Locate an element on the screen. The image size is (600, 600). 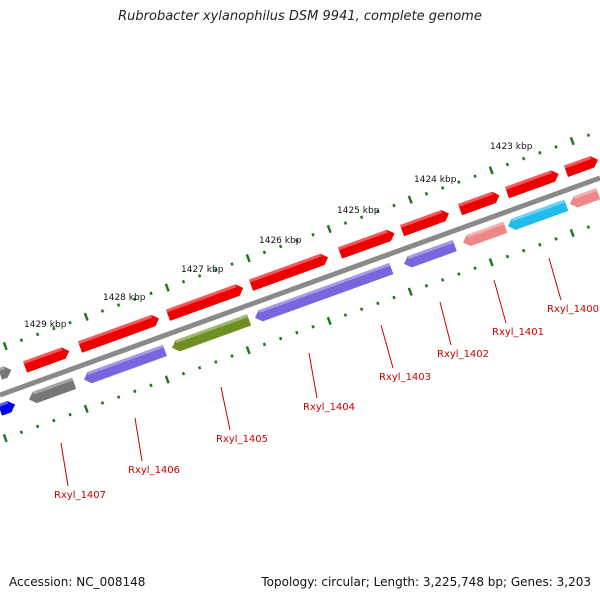
gene-label: Rxyl_1403 is located at coordinates (405, 377).